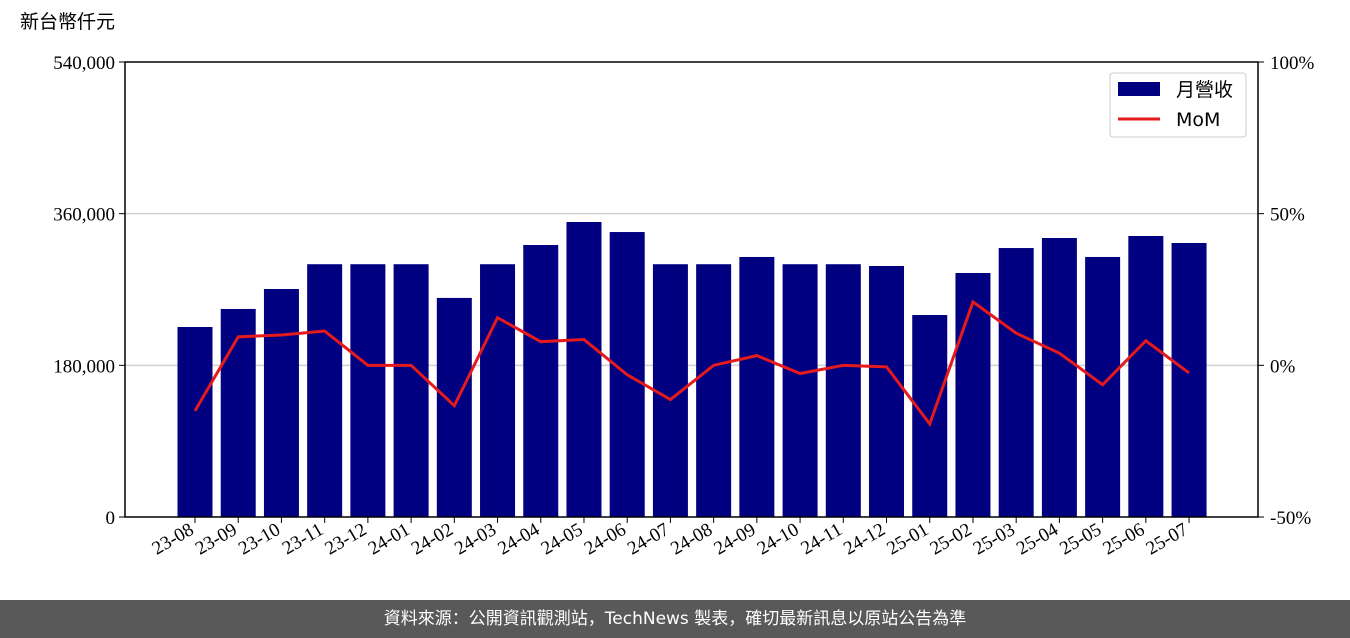 This screenshot has height=638, width=1350. What do you see at coordinates (734, 539) in the screenshot?
I see `x-tick-label: 24-09` at bounding box center [734, 539].